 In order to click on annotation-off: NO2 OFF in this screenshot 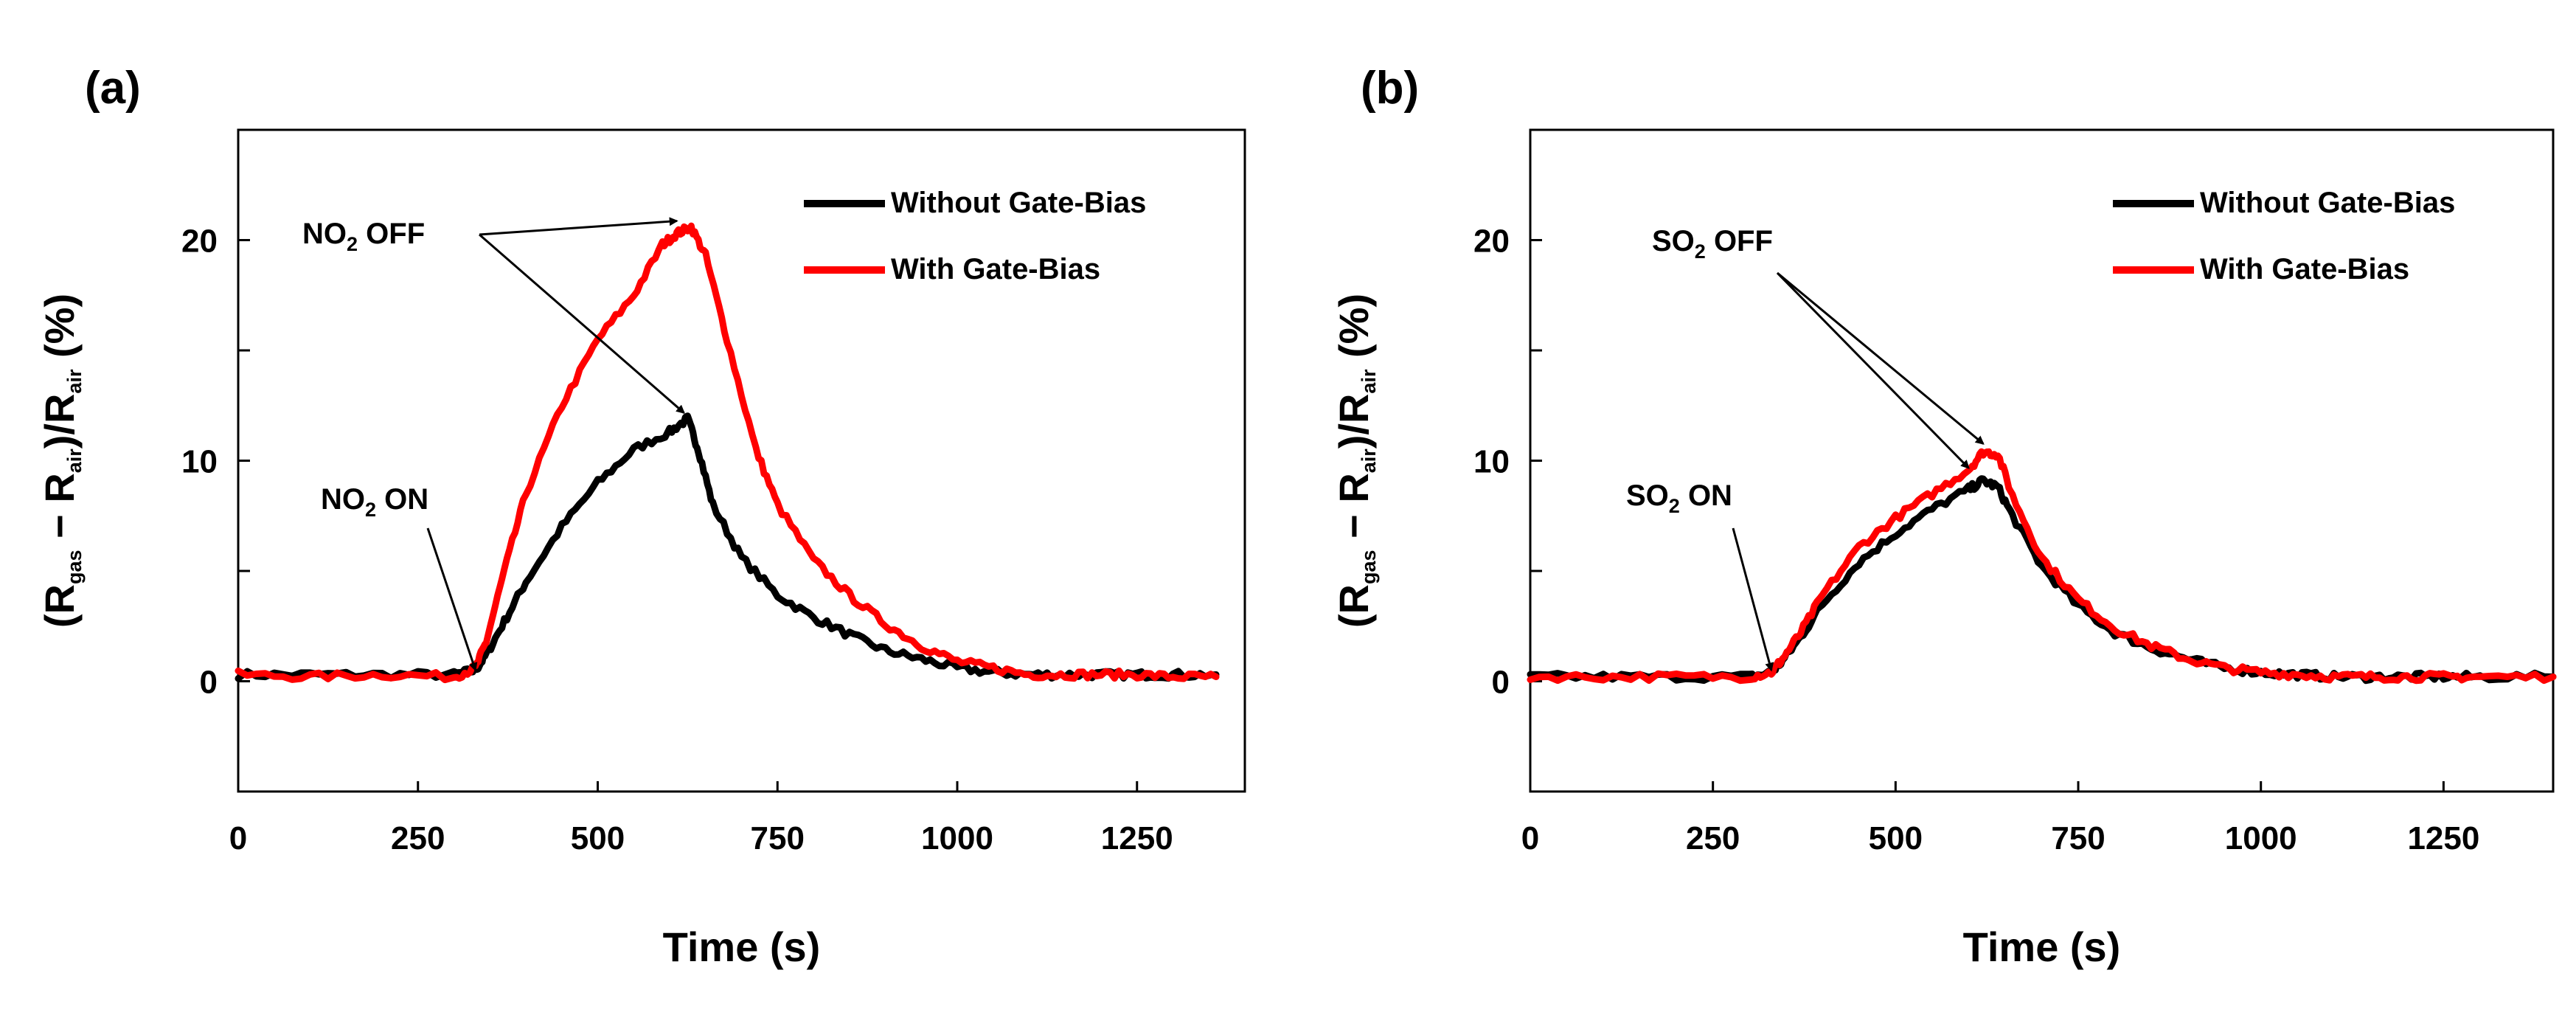, I will do `click(363, 237)`.